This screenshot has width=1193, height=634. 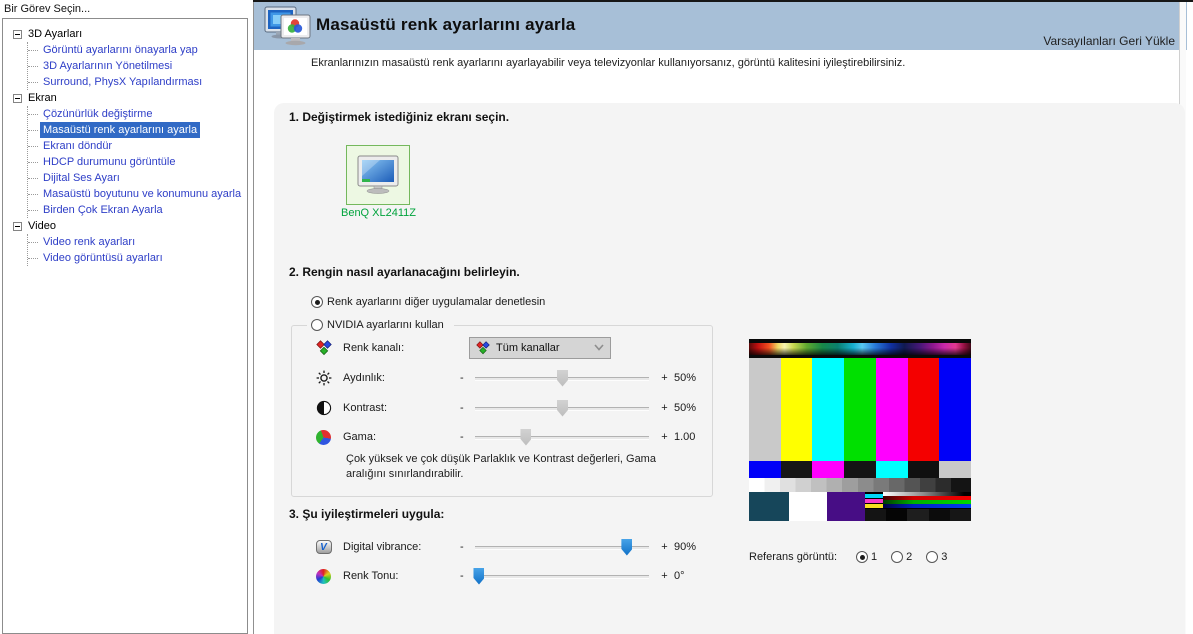 What do you see at coordinates (860, 341) in the screenshot?
I see `test-pattern-top-border` at bounding box center [860, 341].